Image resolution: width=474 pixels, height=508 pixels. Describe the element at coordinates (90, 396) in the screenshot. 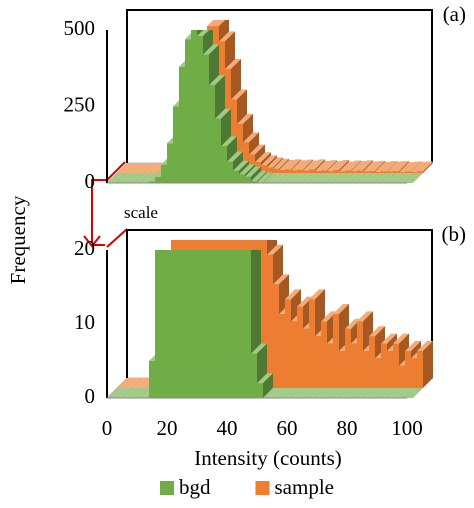

I see `y-tick-label: 0` at that location.